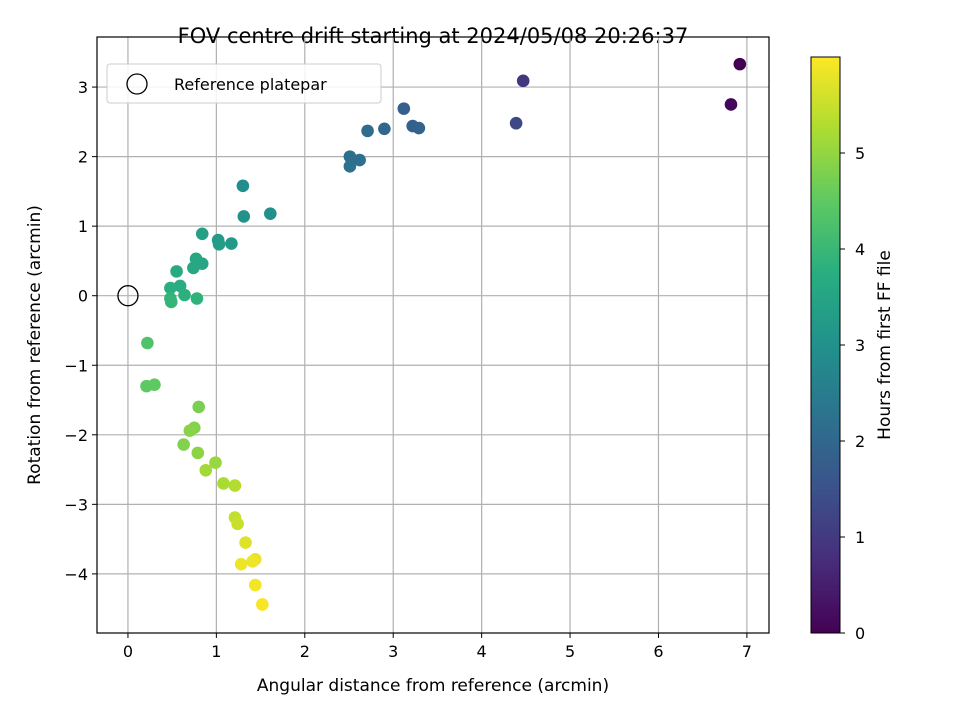  Describe the element at coordinates (216, 651) in the screenshot. I see `x-tick-label: 1` at that location.